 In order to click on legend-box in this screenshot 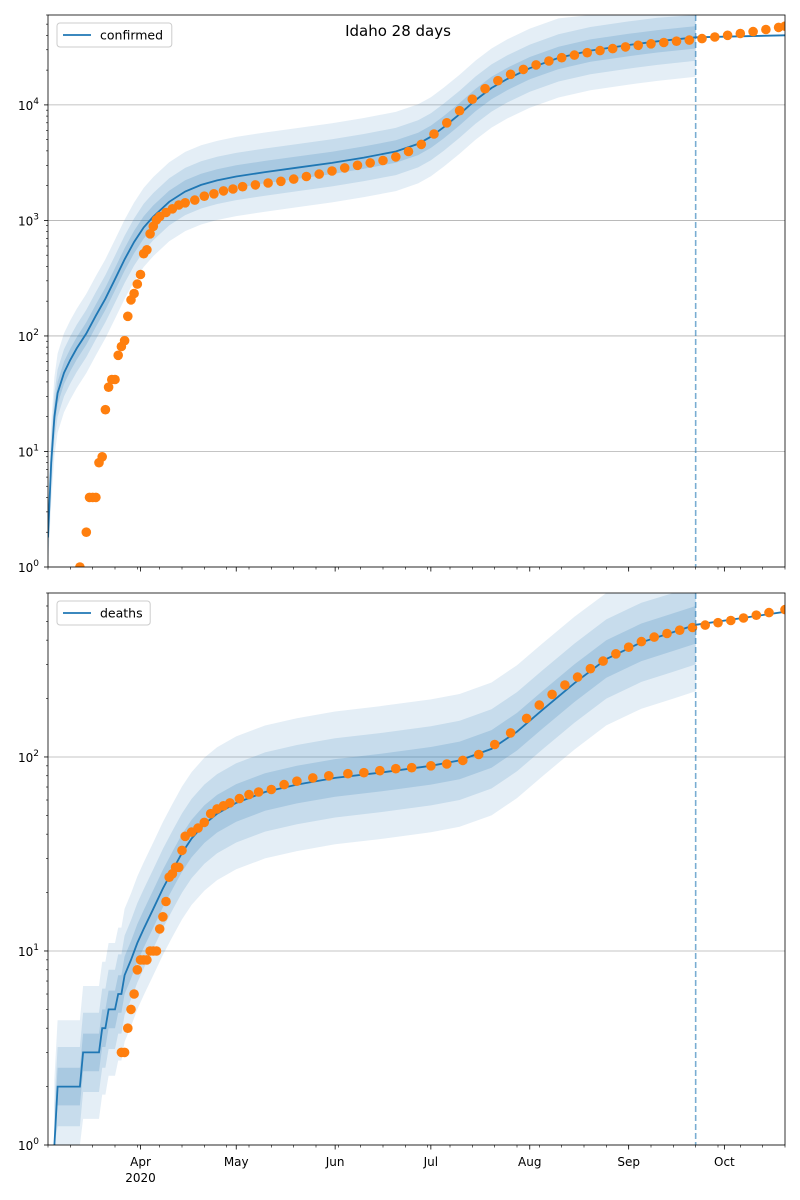, I will do `click(114, 35)`.